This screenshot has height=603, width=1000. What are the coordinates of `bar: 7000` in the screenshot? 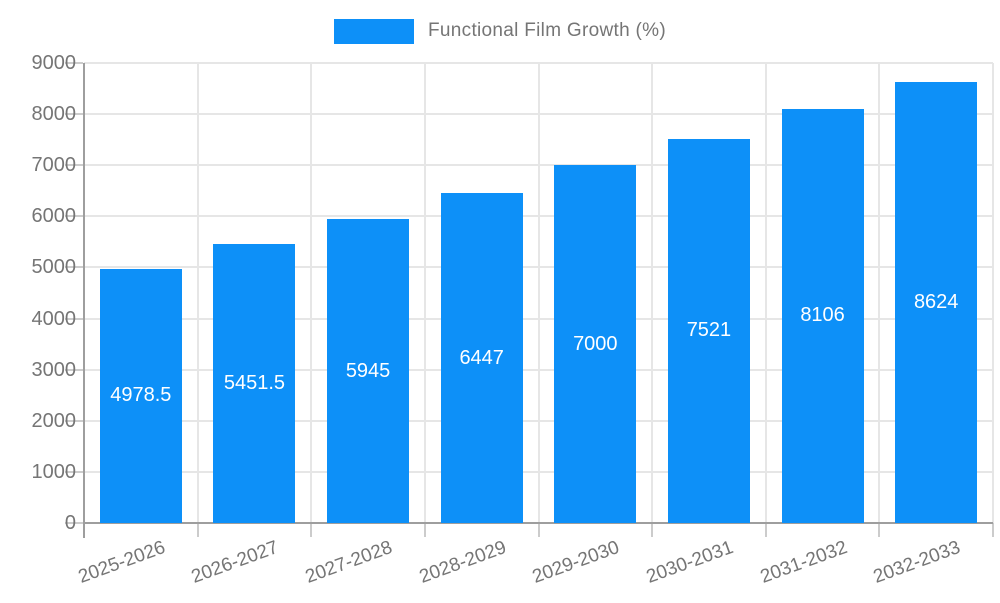 It's located at (595, 344).